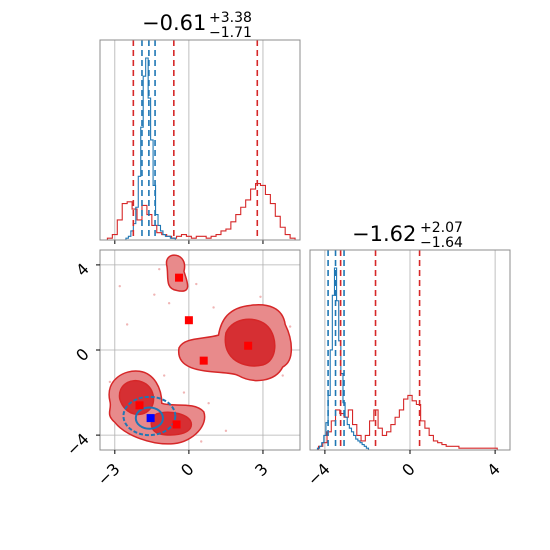 The image size is (550, 550). I want to click on blue-marker, so click(150, 418).